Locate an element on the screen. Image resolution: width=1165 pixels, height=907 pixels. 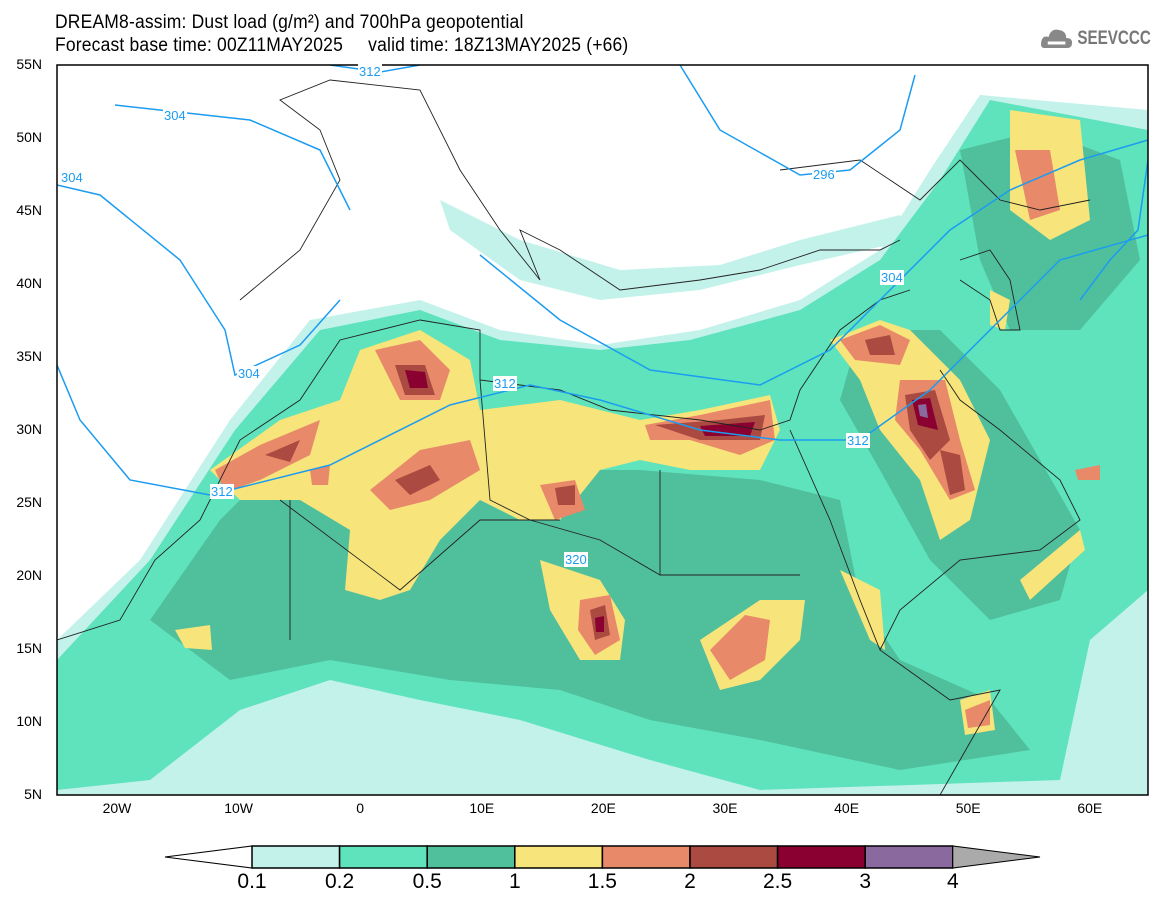
lat-label: 20N is located at coordinates (29, 575).